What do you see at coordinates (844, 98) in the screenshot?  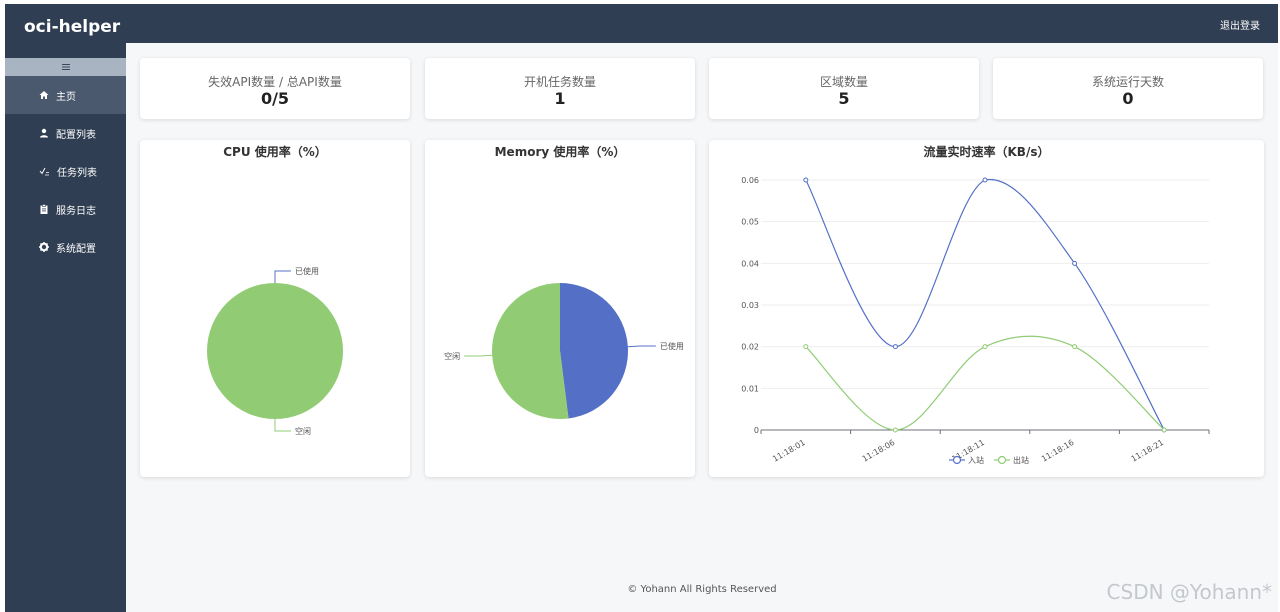 I see `stat-value: 5` at bounding box center [844, 98].